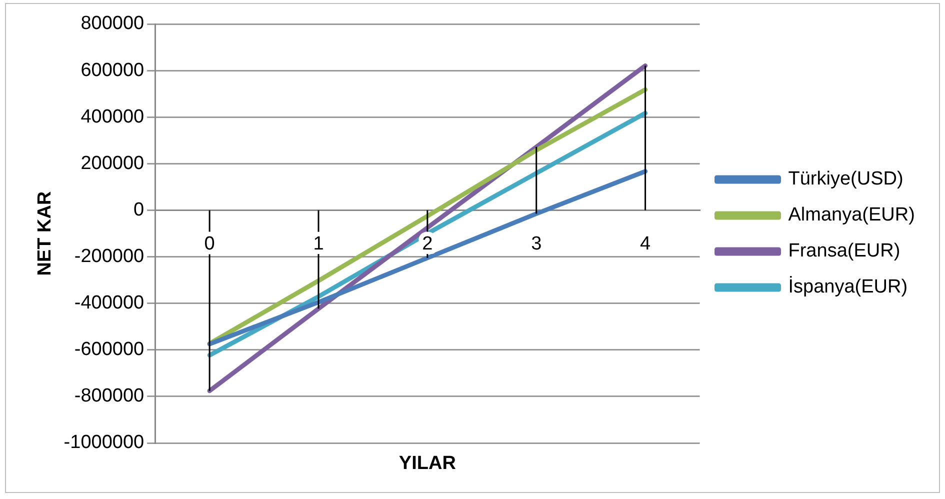  What do you see at coordinates (109, 303) in the screenshot?
I see `y-tick-label: -400000` at bounding box center [109, 303].